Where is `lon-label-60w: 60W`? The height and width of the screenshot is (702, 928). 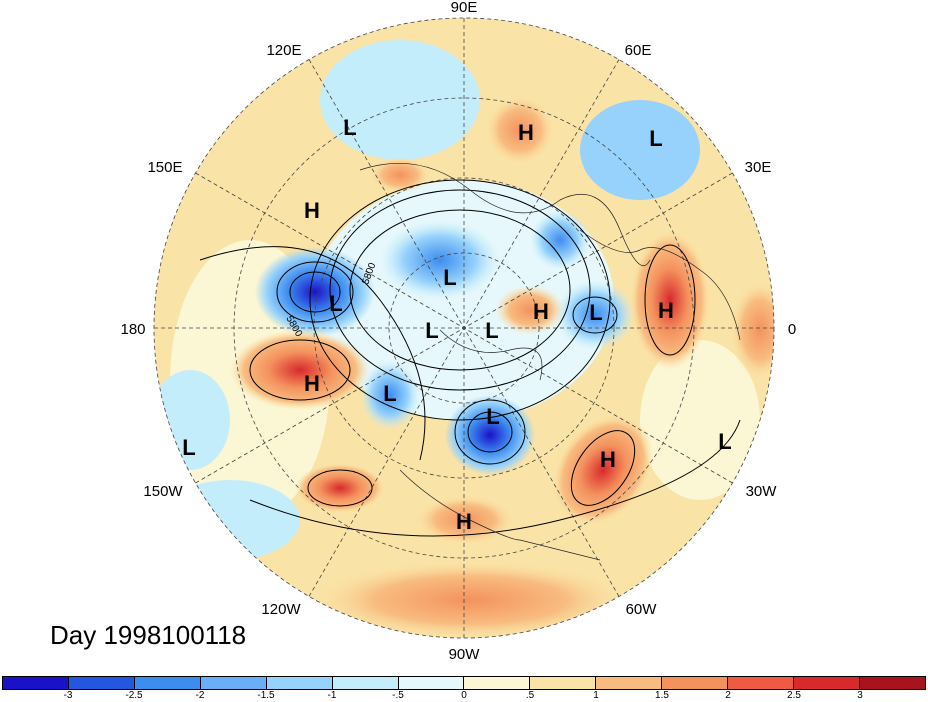
lon-label-60w: 60W is located at coordinates (642, 609).